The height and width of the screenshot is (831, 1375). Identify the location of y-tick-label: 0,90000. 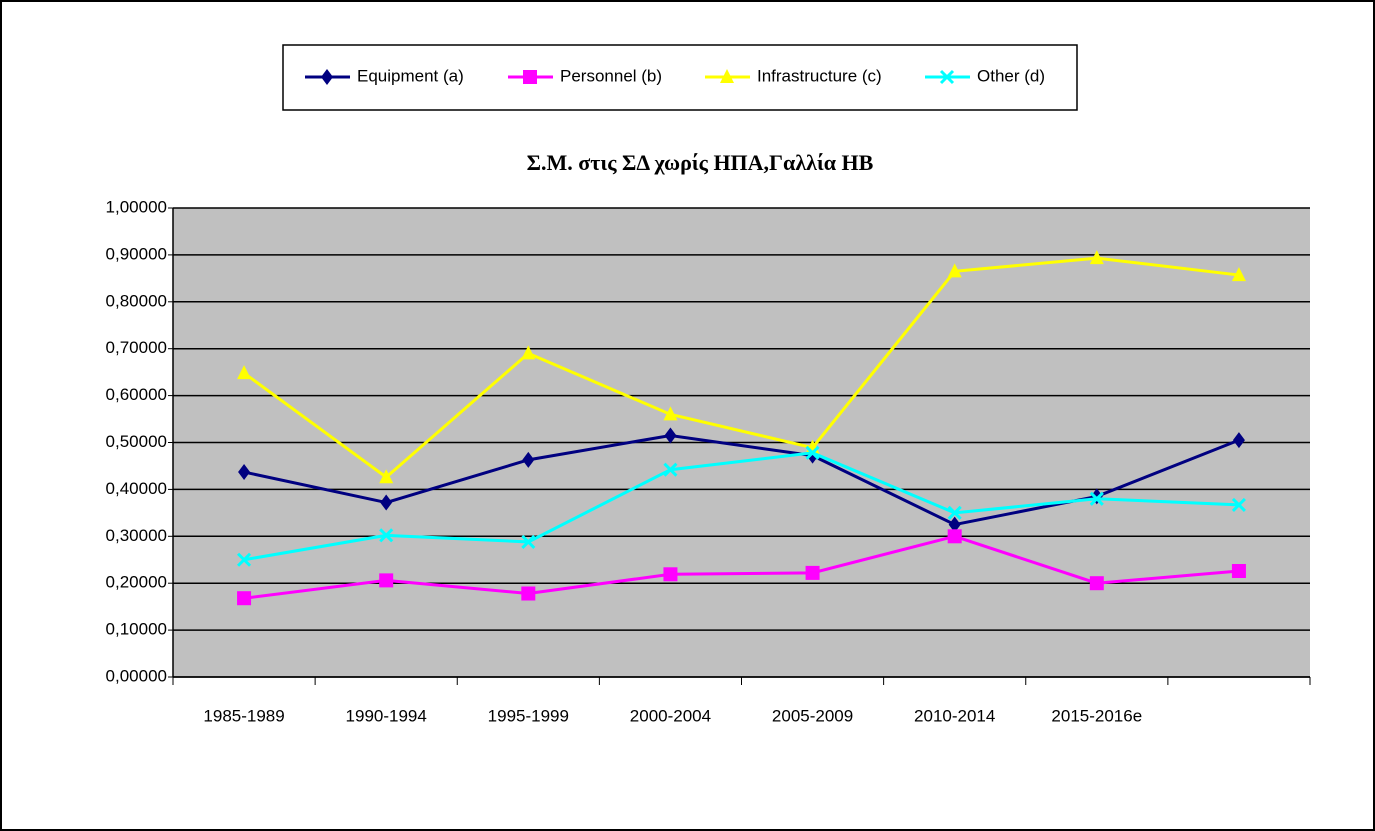
(136, 253).